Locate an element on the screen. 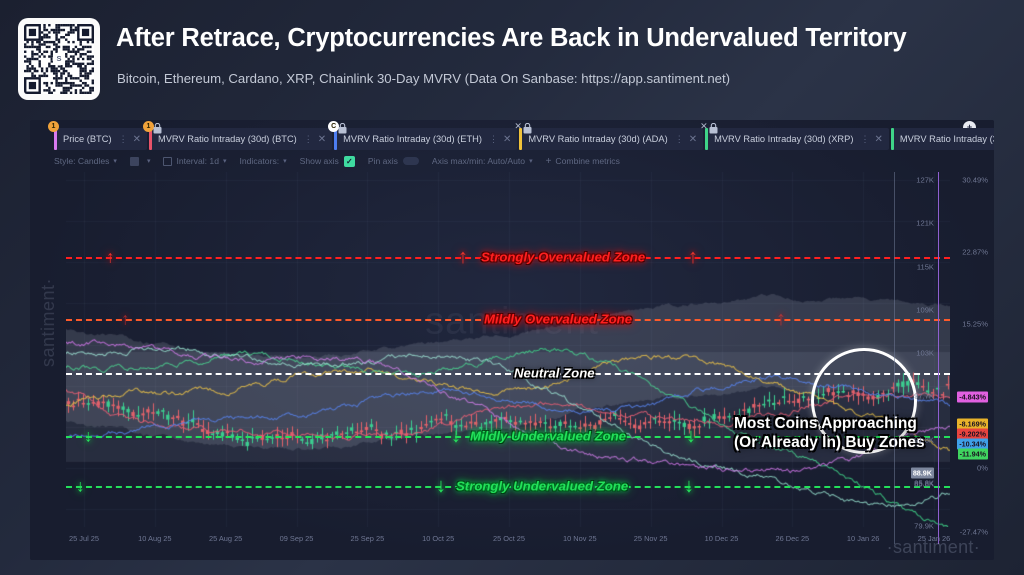 The height and width of the screenshot is (575, 1024). toggle-switch-icon is located at coordinates (410, 161).